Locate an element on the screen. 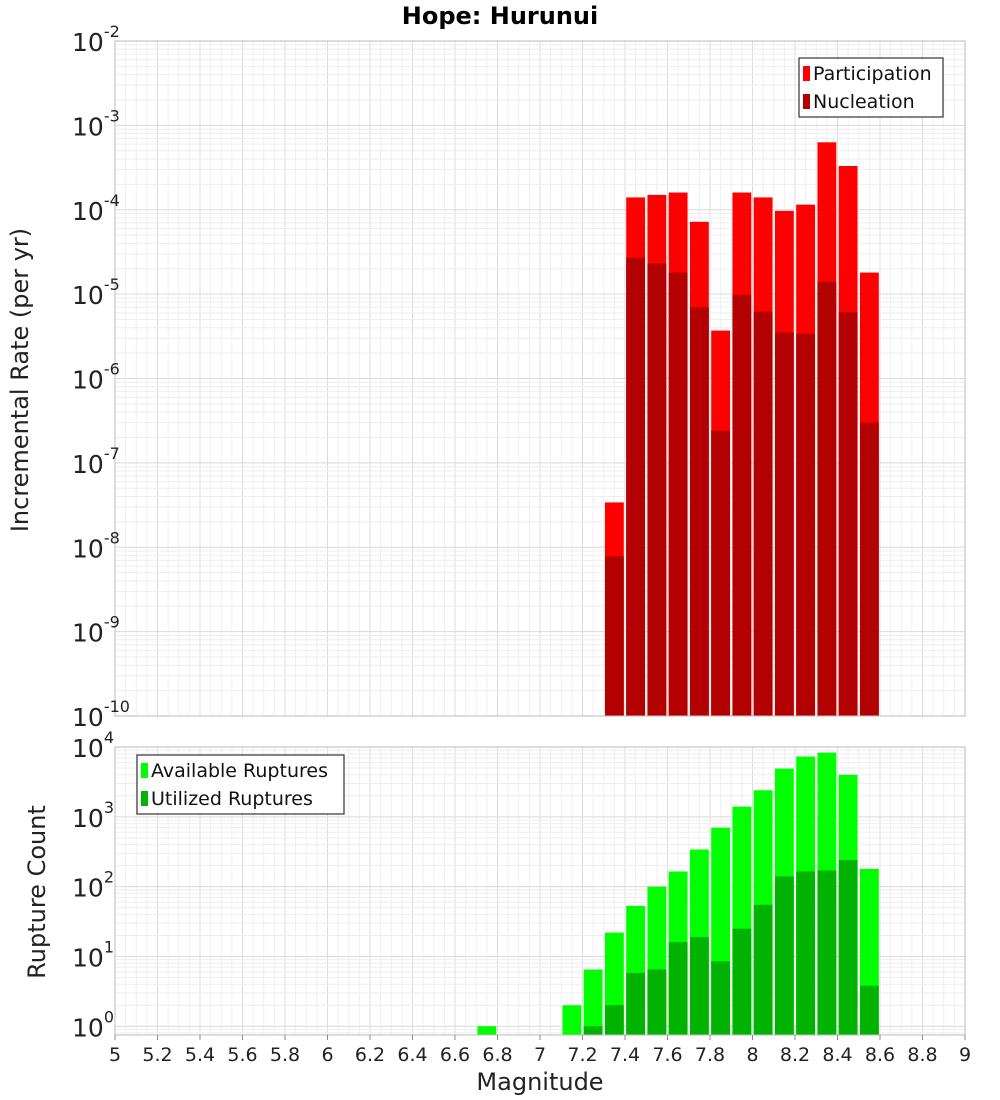 Image resolution: width=1000 pixels, height=1100 pixels. x-tick-label: 8.2 is located at coordinates (795, 1055).